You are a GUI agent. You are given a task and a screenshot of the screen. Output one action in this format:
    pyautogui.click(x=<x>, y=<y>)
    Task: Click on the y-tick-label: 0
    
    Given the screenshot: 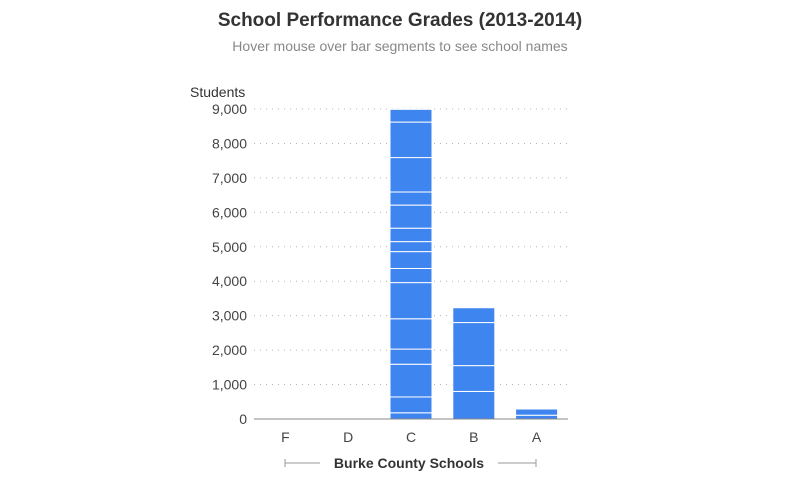 What is the action you would take?
    pyautogui.click(x=243, y=419)
    